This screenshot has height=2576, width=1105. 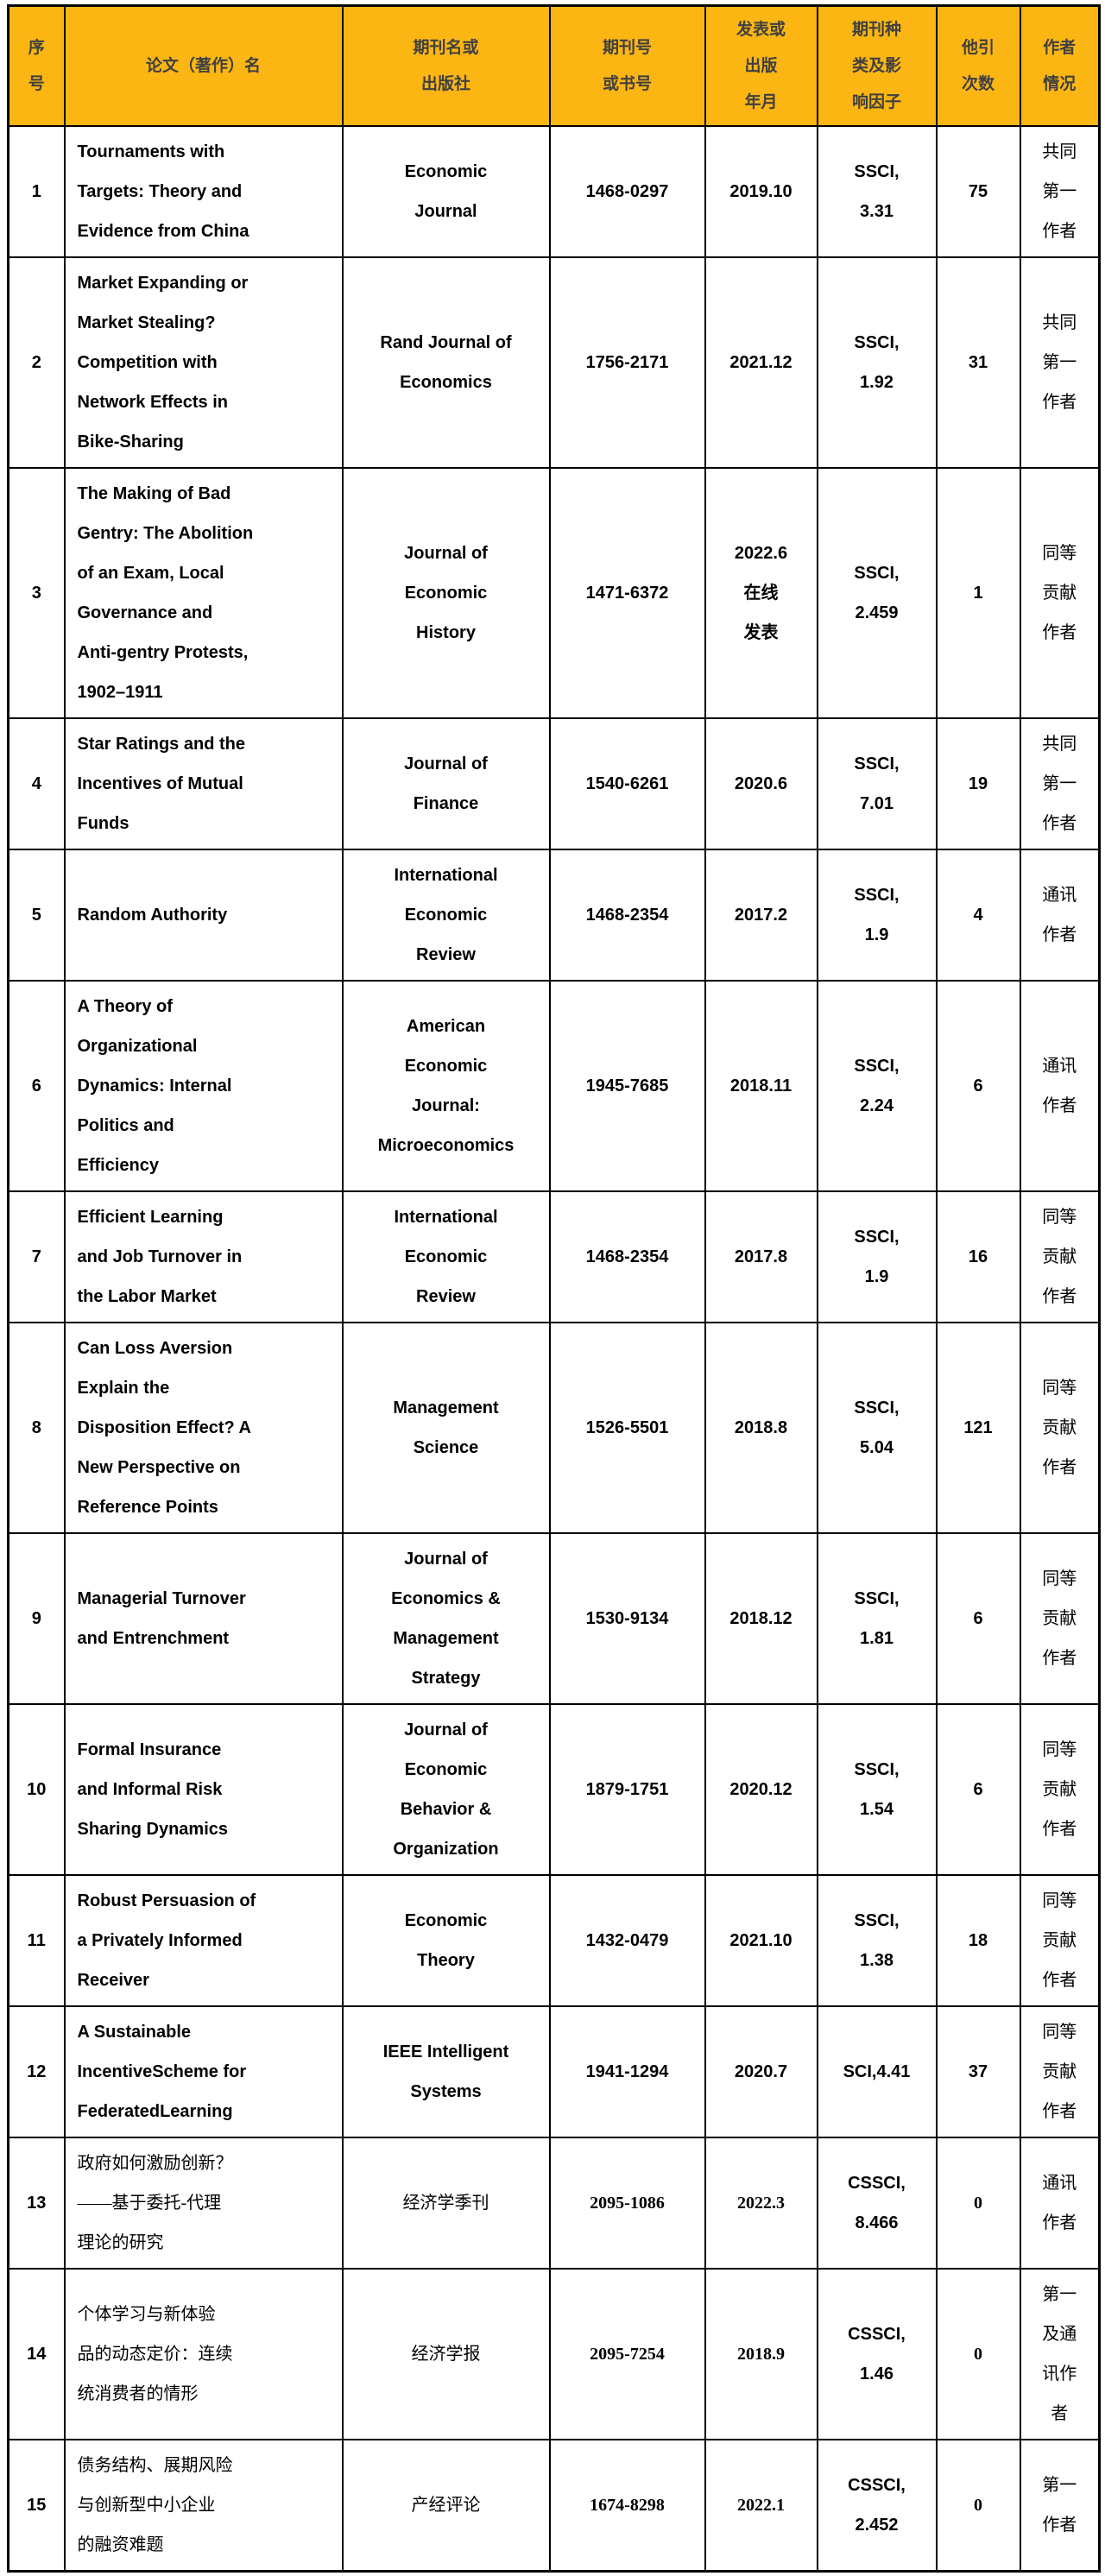 What do you see at coordinates (203, 66) in the screenshot?
I see `column-header-title: 论文（著作）名` at bounding box center [203, 66].